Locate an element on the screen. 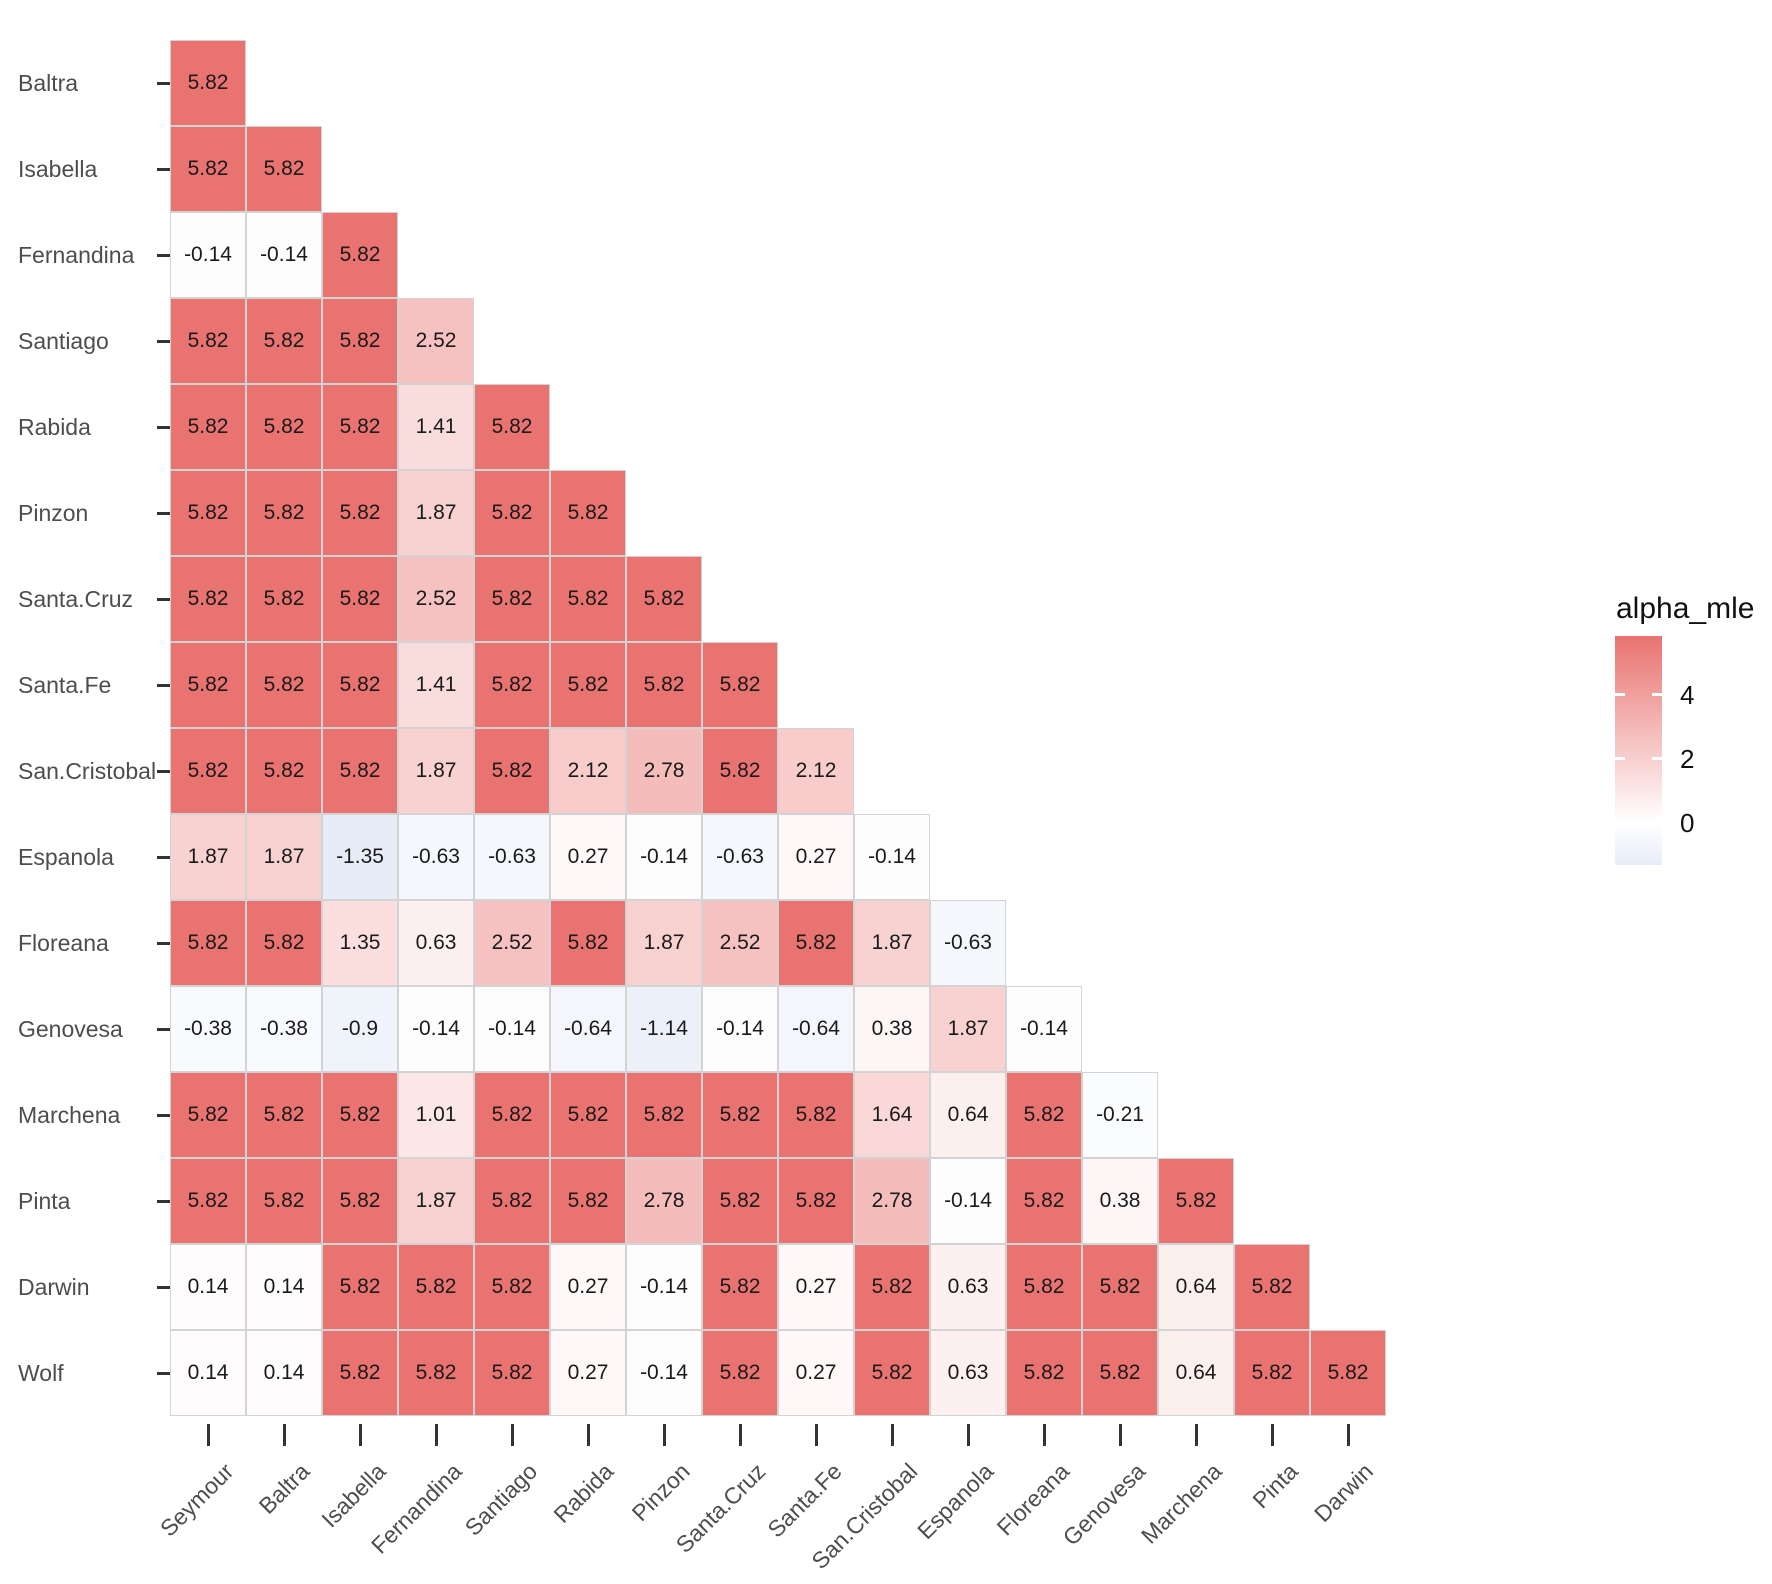  heatmap-cell: 1.41 is located at coordinates (436, 685).